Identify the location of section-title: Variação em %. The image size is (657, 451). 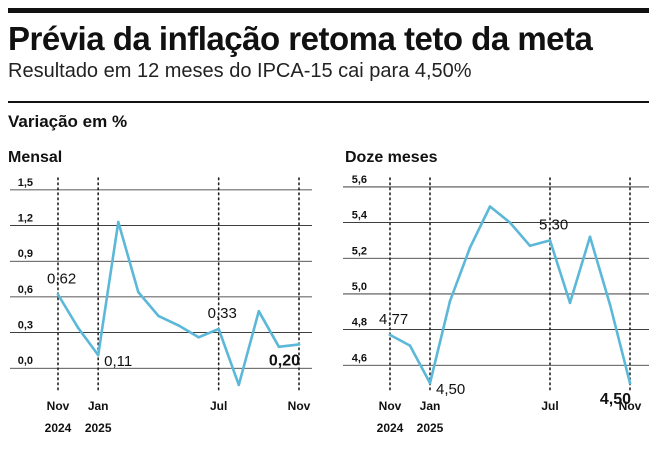
(68, 121).